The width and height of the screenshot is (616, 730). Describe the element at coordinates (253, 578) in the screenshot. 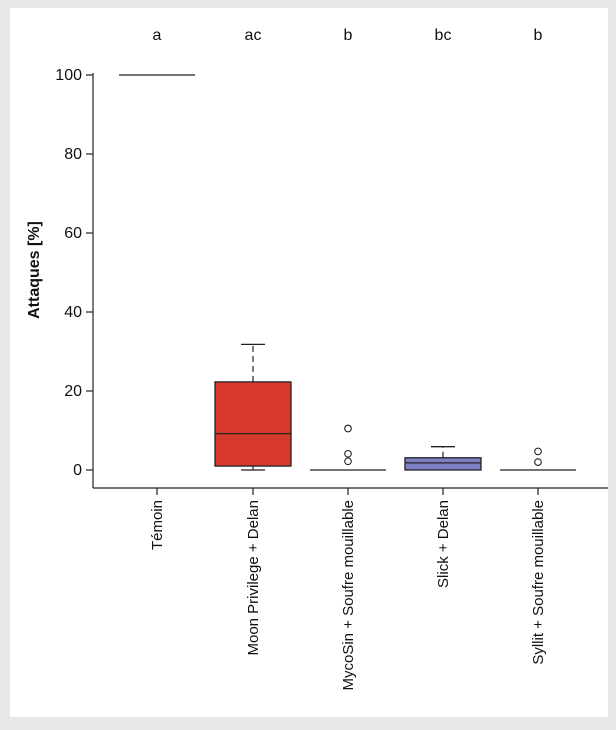

I see `x-tick-label: Moon Privilege + Delan` at that location.